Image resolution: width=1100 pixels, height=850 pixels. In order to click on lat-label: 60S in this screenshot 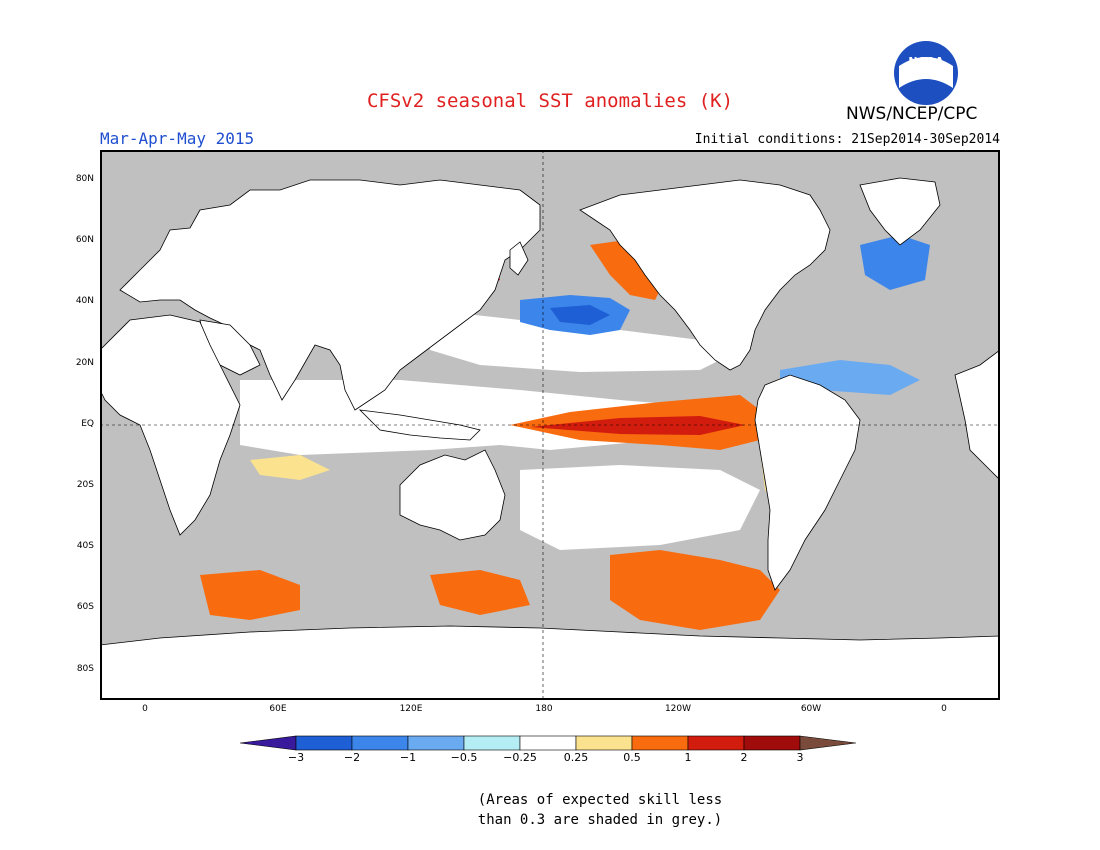, I will do `click(85, 607)`.